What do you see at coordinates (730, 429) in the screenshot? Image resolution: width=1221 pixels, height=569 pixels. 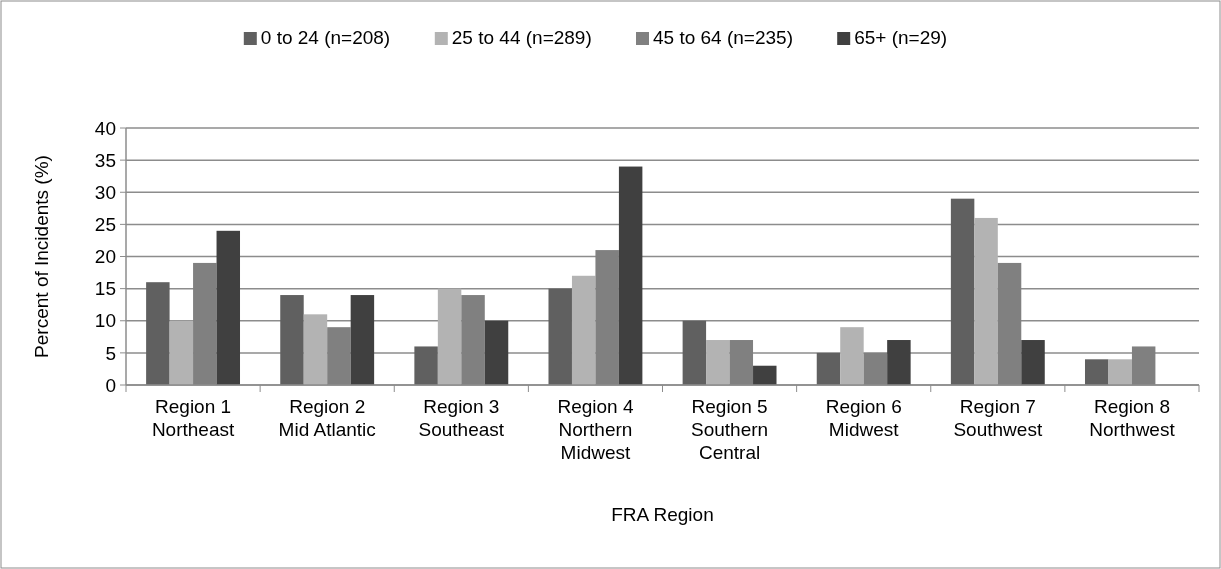 I see `x-tick-label: Region 5 Southern Central` at bounding box center [730, 429].